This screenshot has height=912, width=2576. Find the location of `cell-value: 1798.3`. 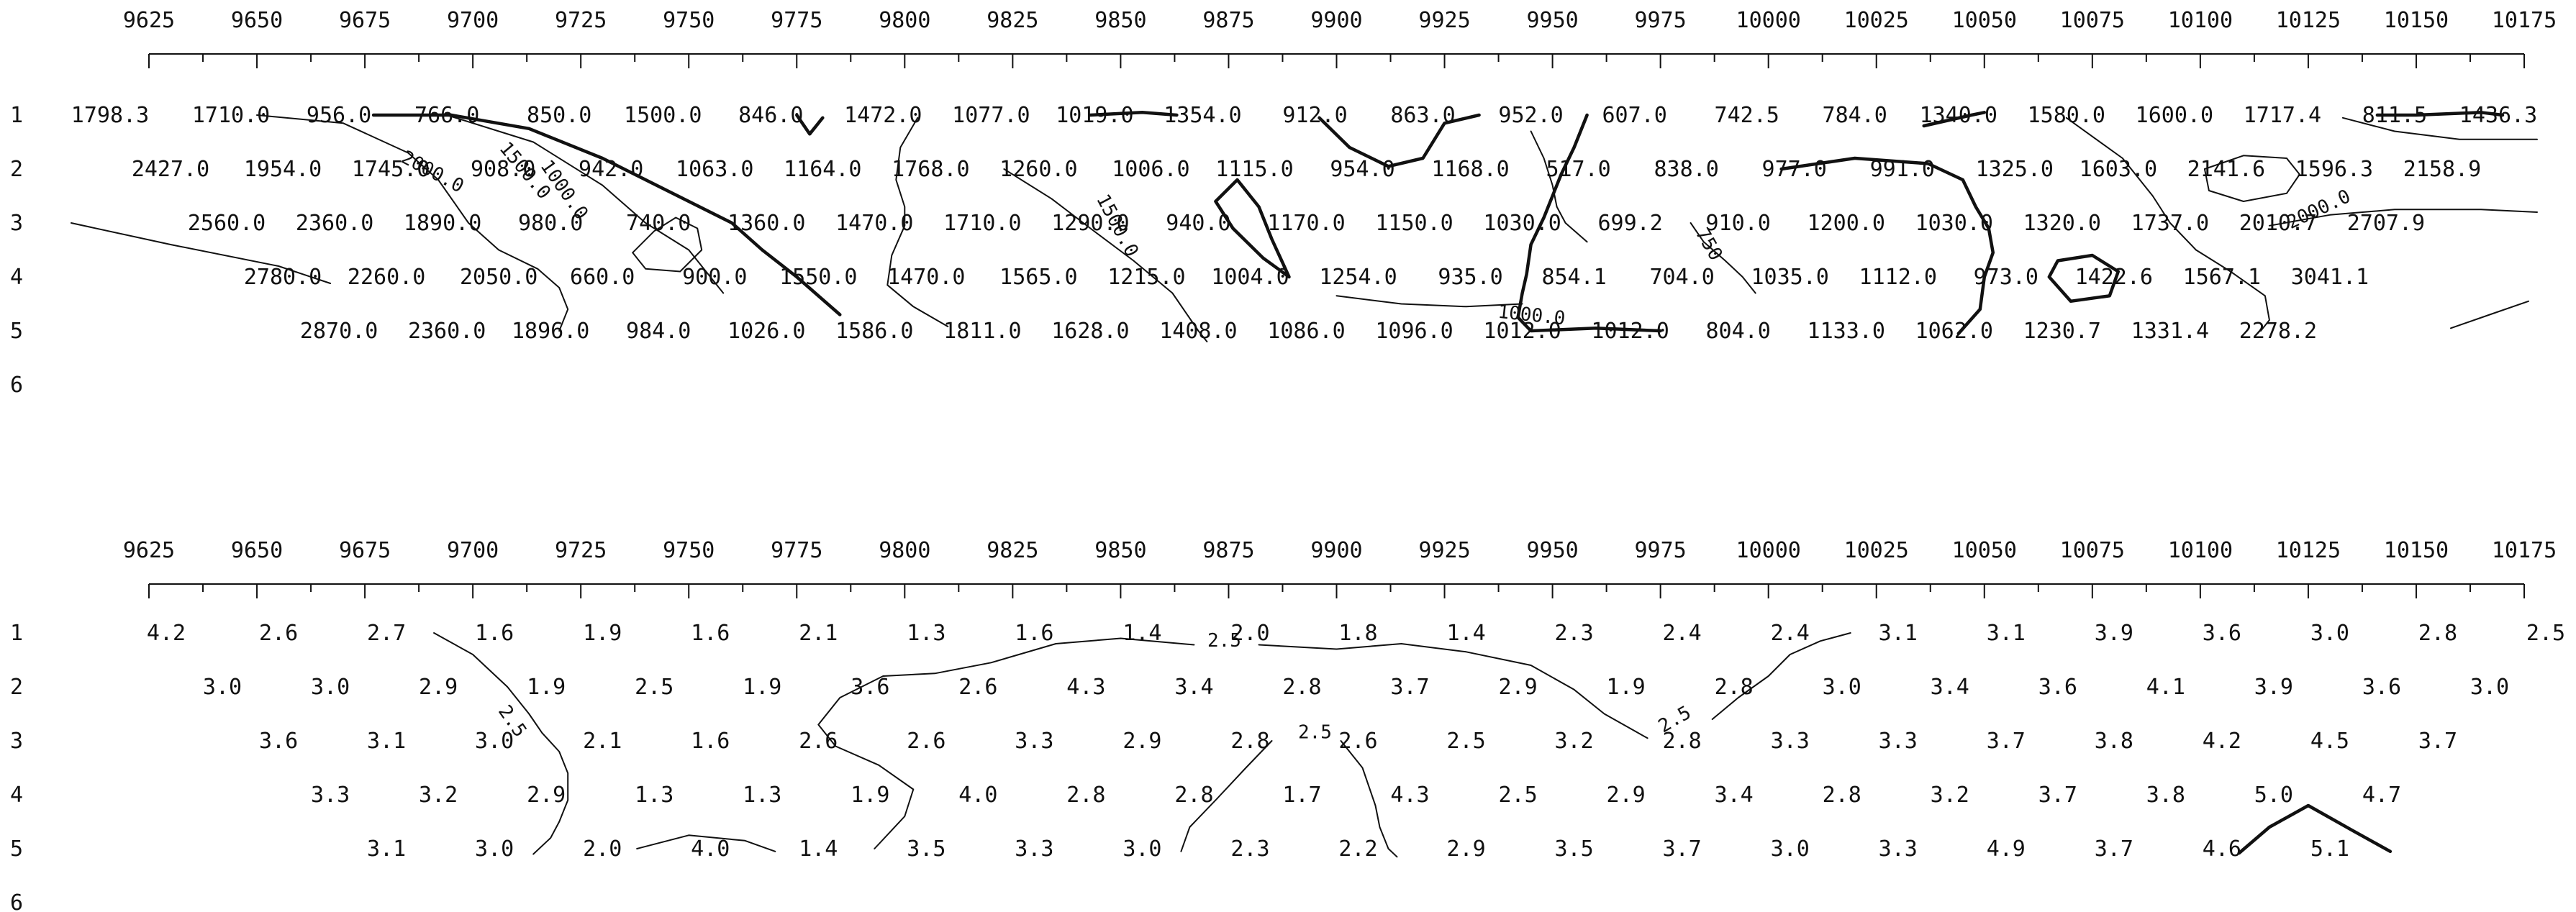

cell-value: 1798.3 is located at coordinates (110, 115).